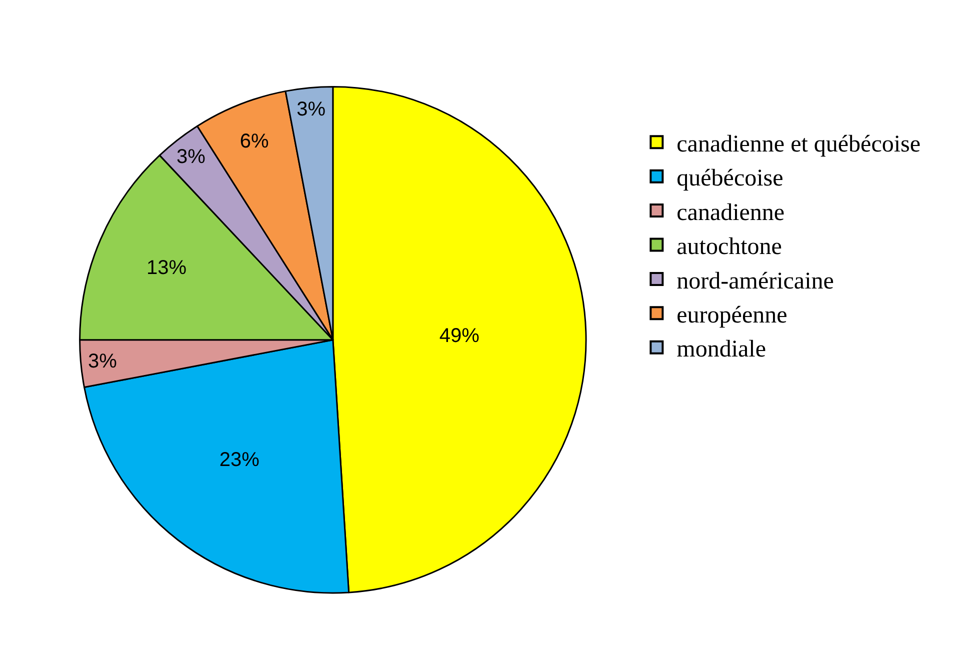 The width and height of the screenshot is (972, 667). I want to click on legend-label: québécoise, so click(730, 179).